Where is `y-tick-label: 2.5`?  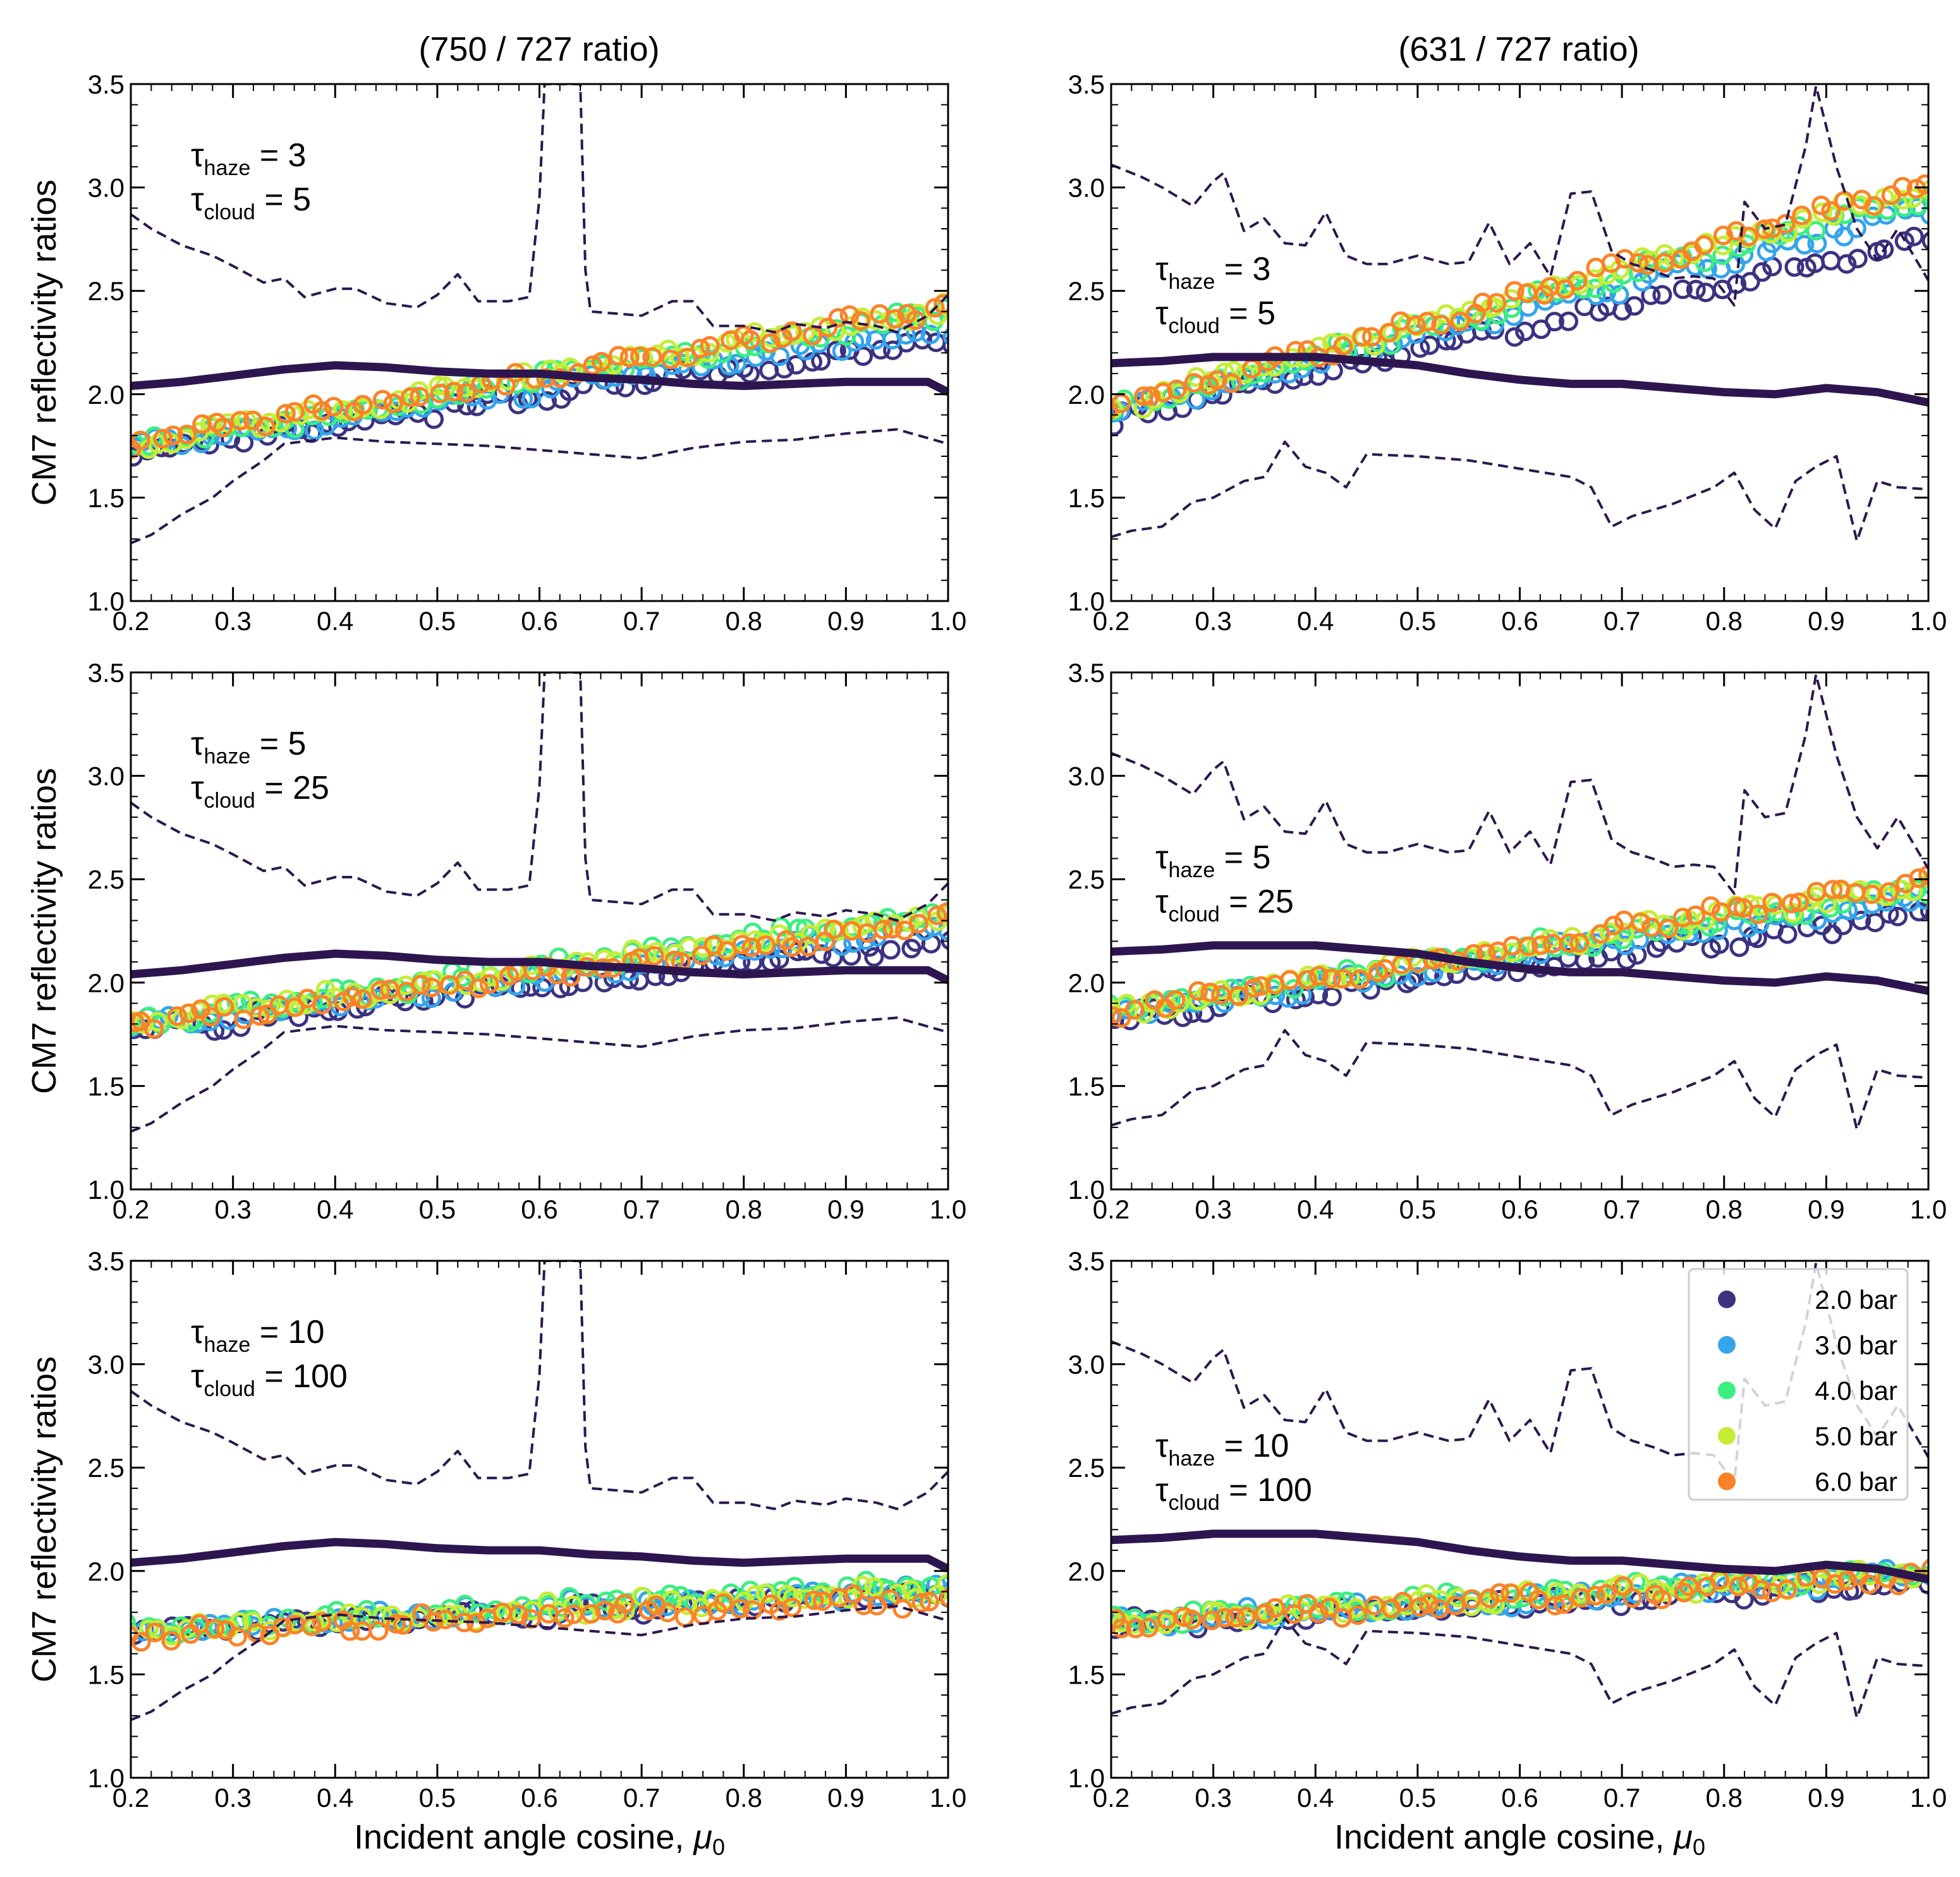 y-tick-label: 2.5 is located at coordinates (1086, 879).